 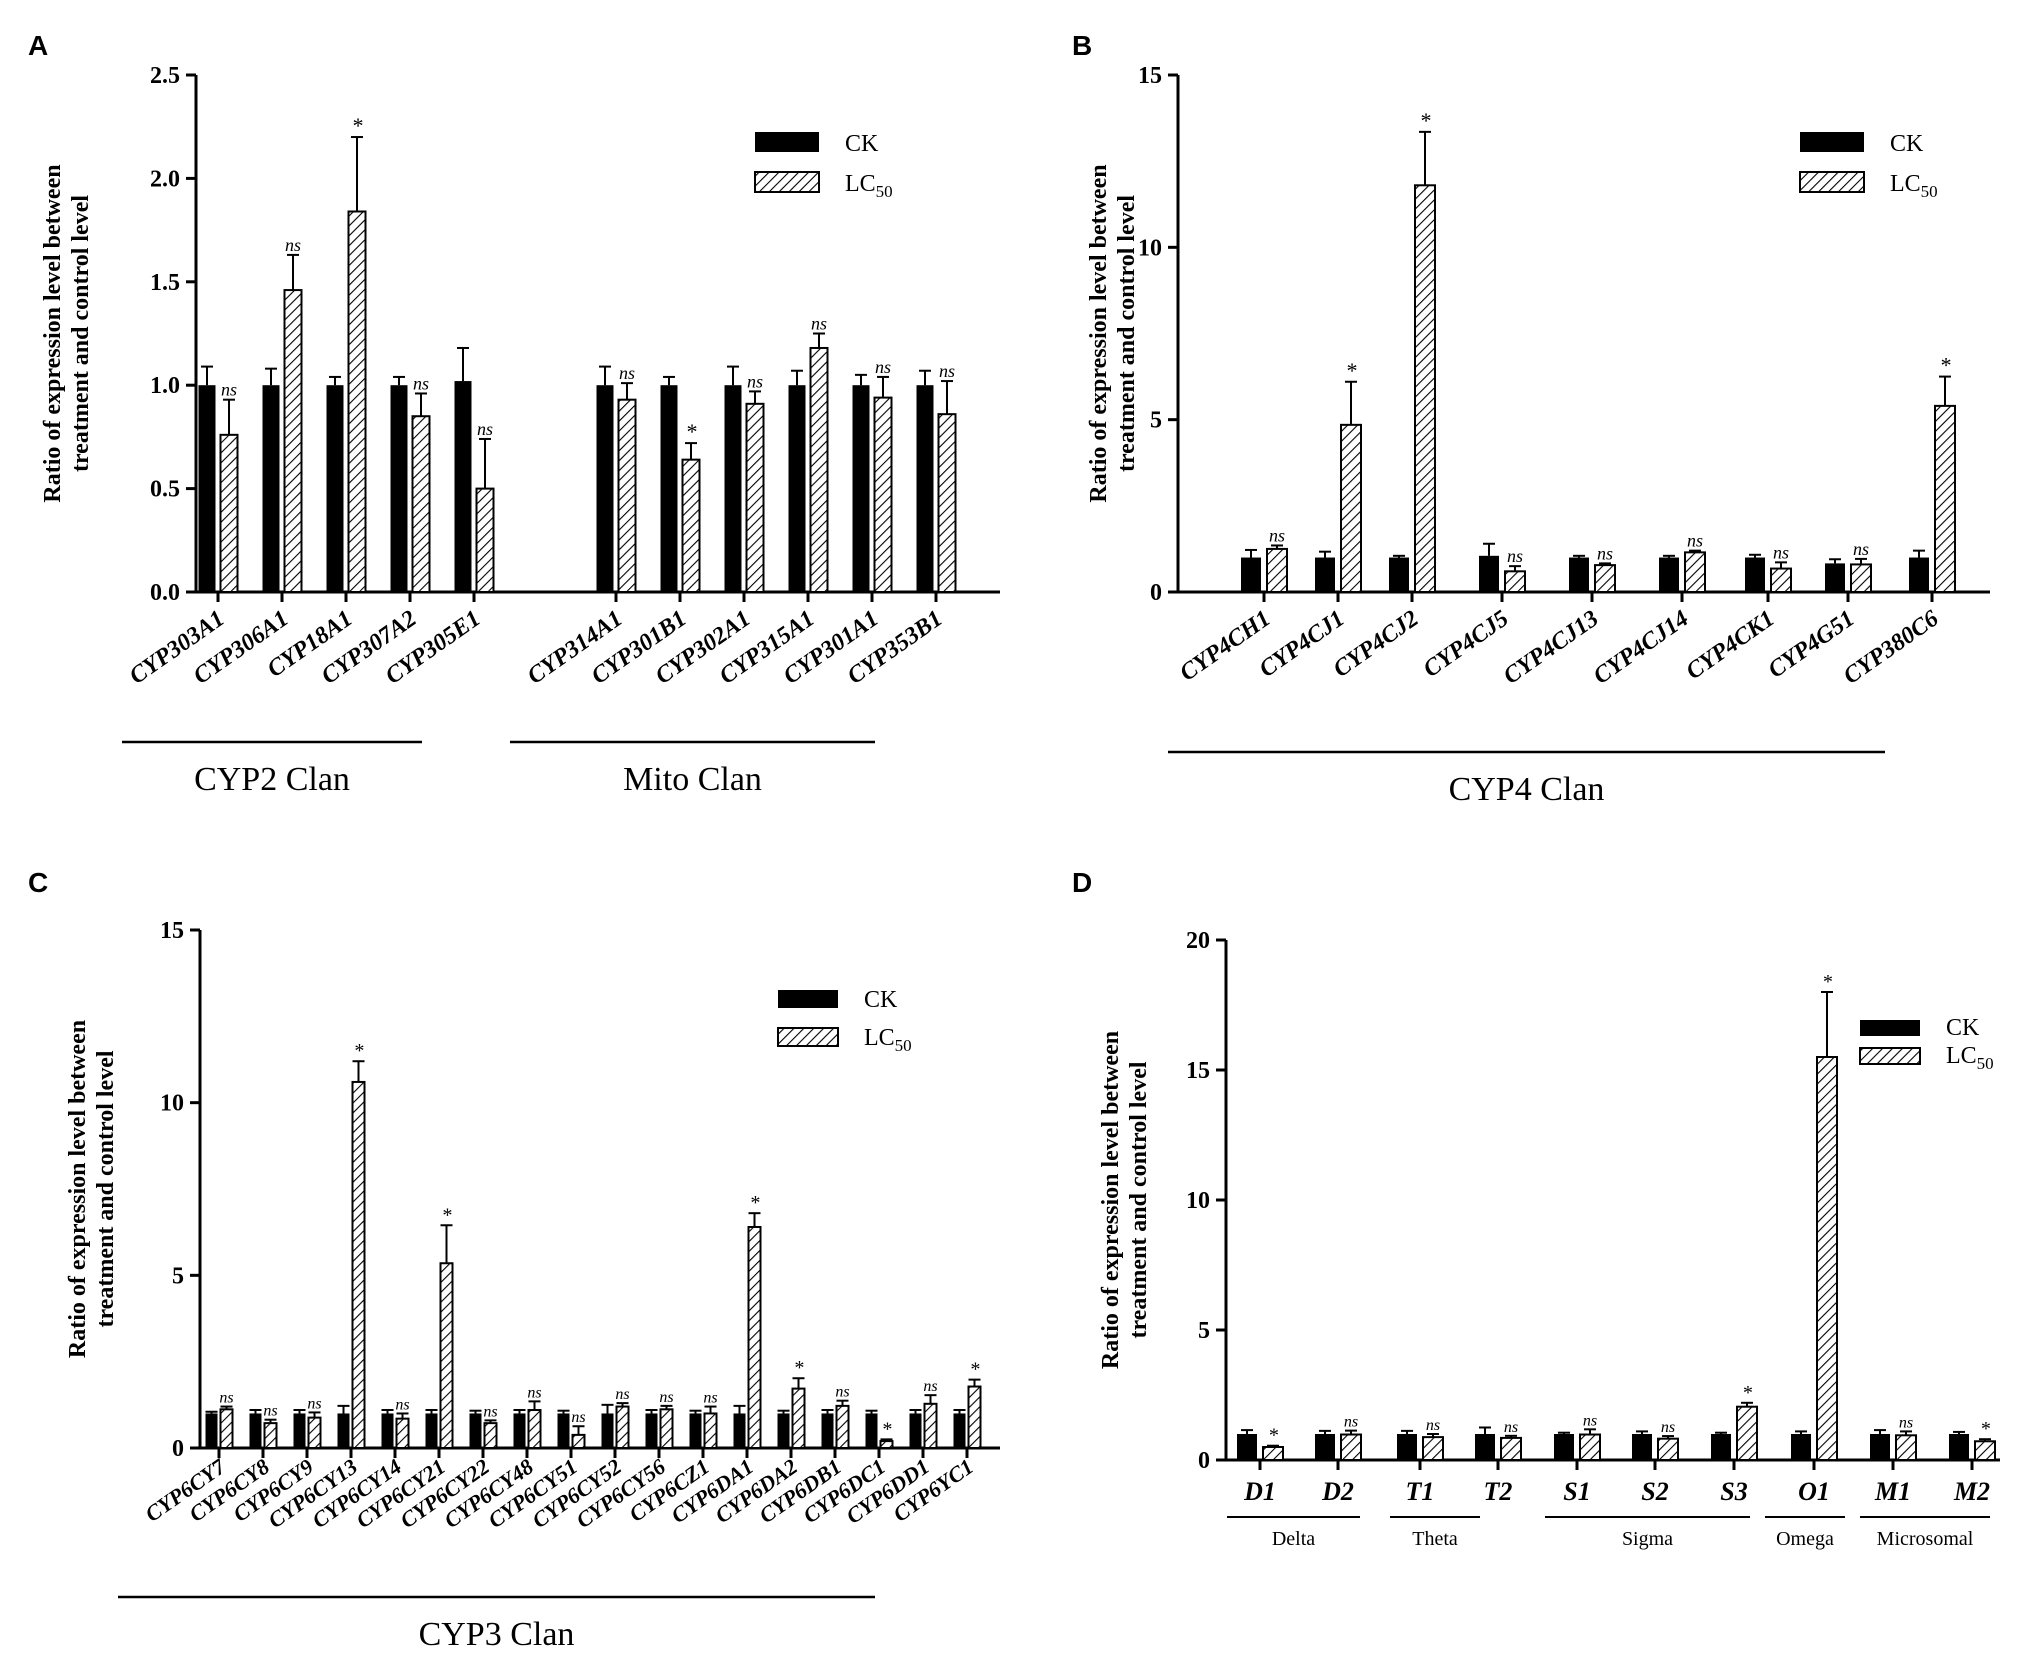 I want to click on category-label: S2, so click(x=1654, y=1491).